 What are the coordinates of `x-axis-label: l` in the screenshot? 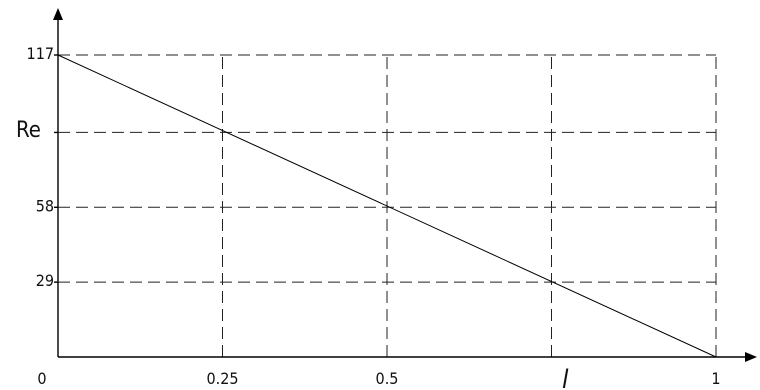 It's located at (565, 377).